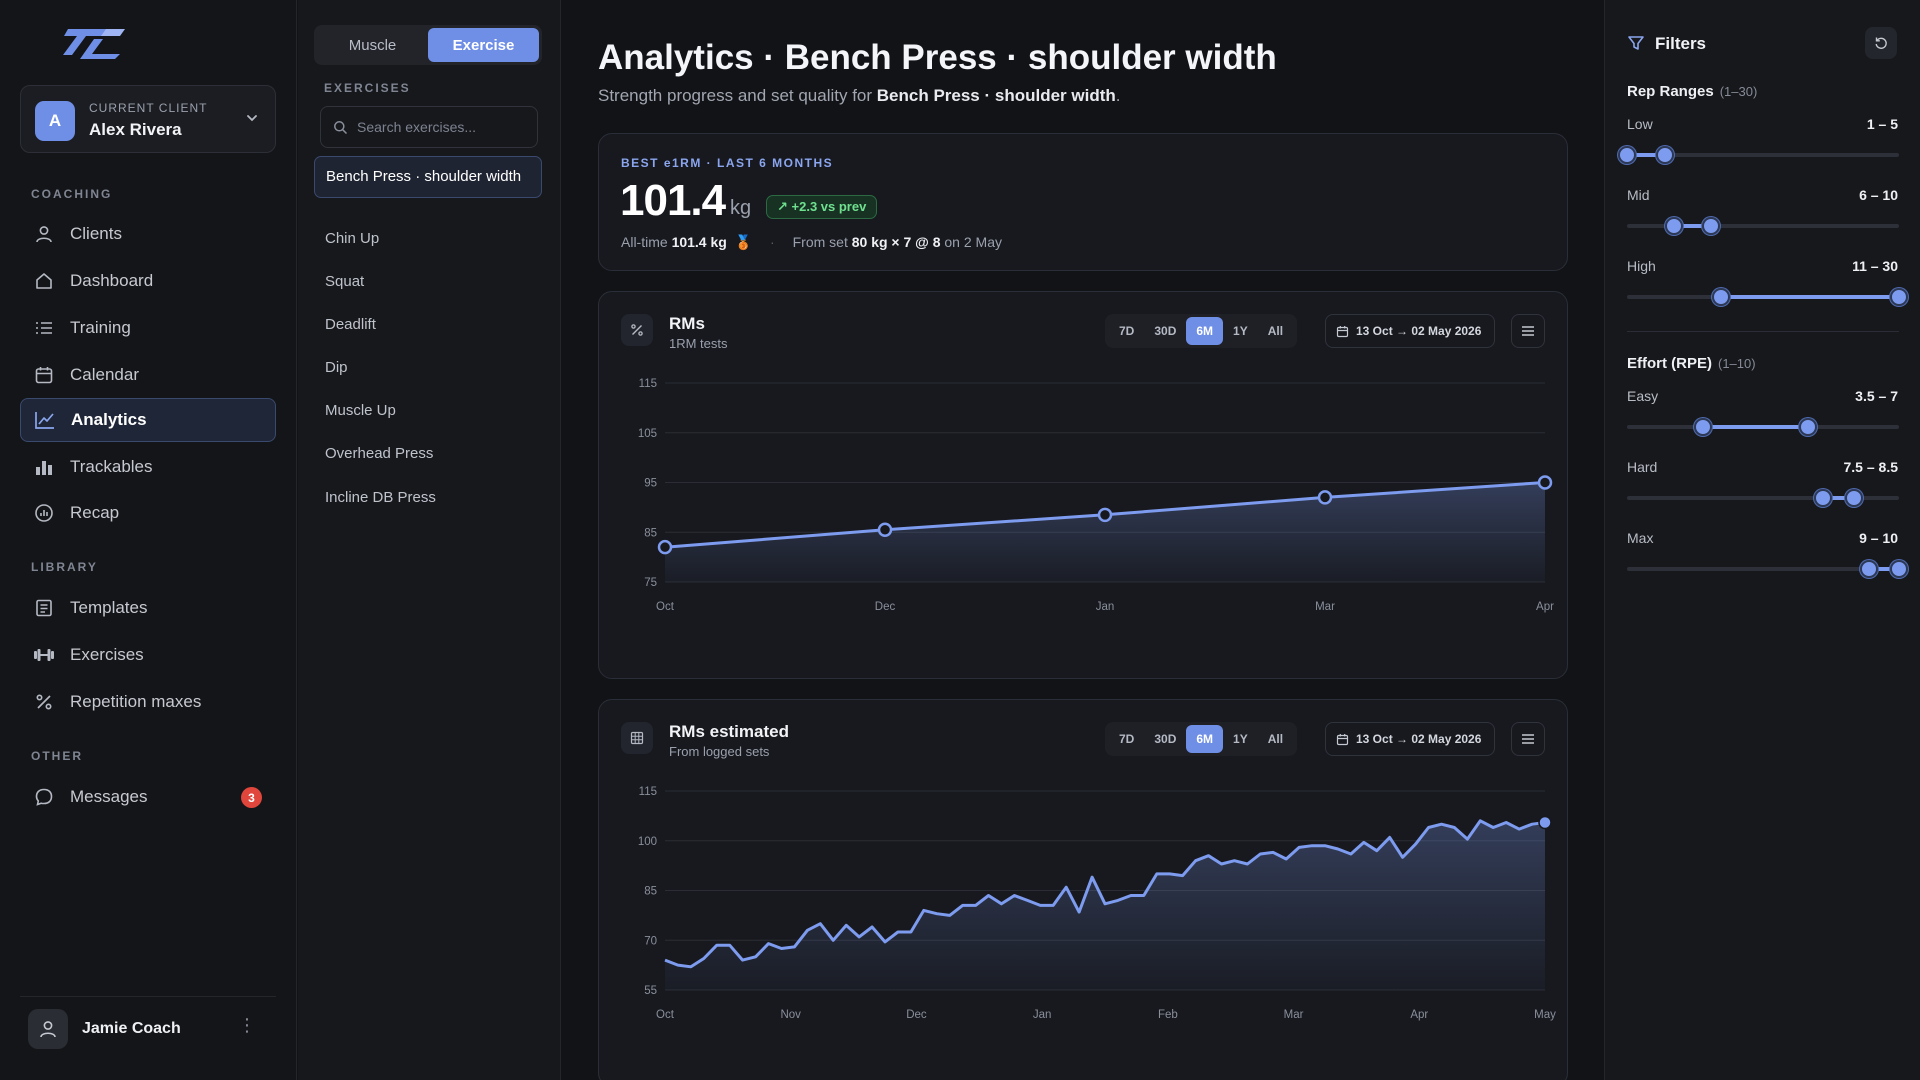  What do you see at coordinates (444, 127) in the screenshot?
I see `search-input` at bounding box center [444, 127].